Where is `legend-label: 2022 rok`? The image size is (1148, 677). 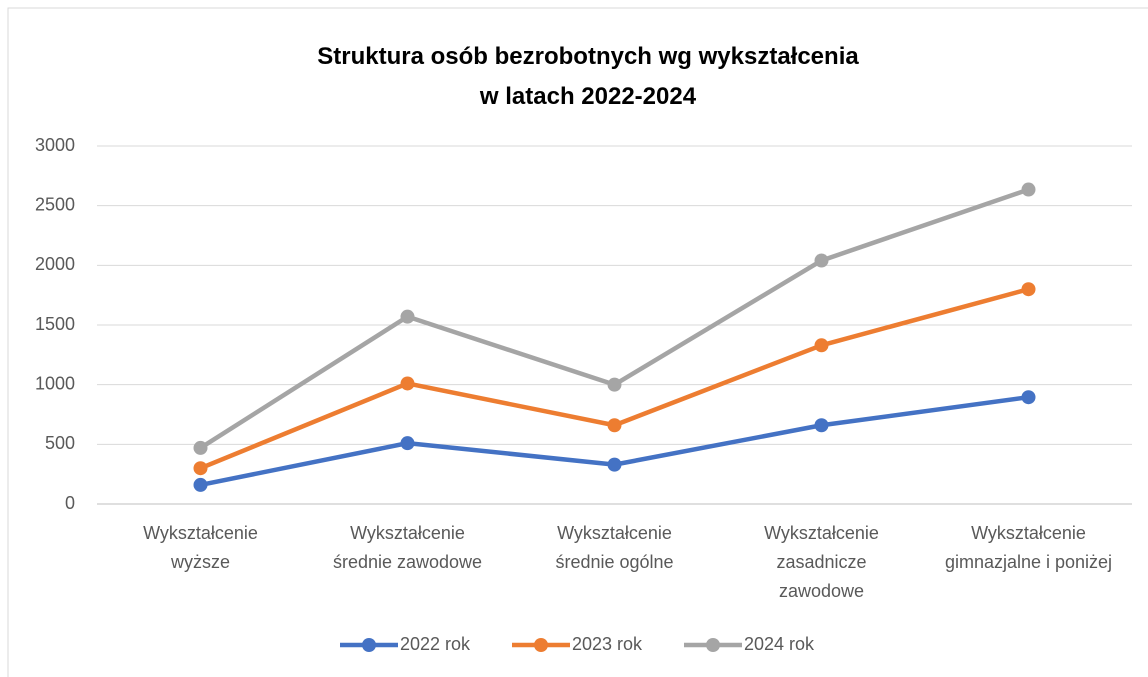 legend-label: 2022 rok is located at coordinates (435, 644).